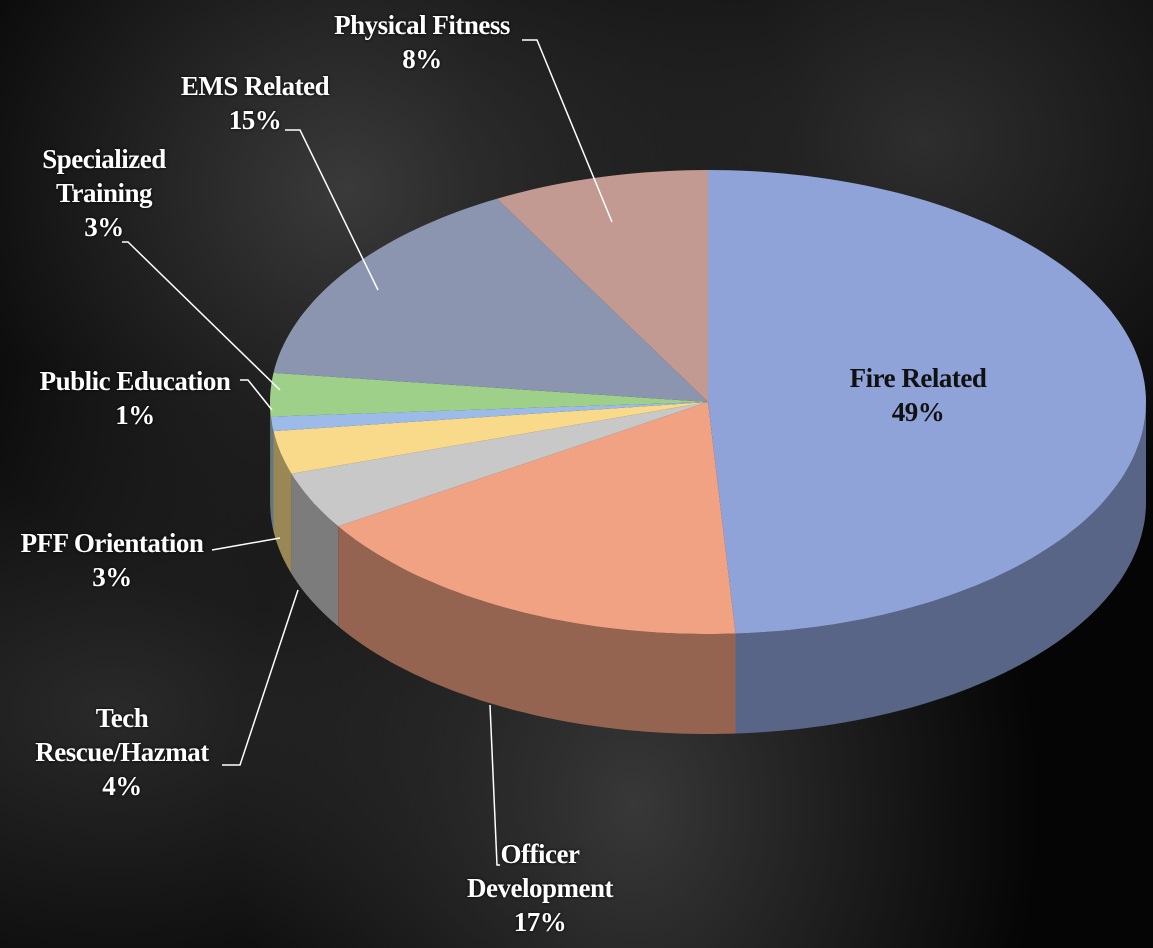 The image size is (1153, 948). What do you see at coordinates (135, 415) in the screenshot?
I see `value-label: 1%` at bounding box center [135, 415].